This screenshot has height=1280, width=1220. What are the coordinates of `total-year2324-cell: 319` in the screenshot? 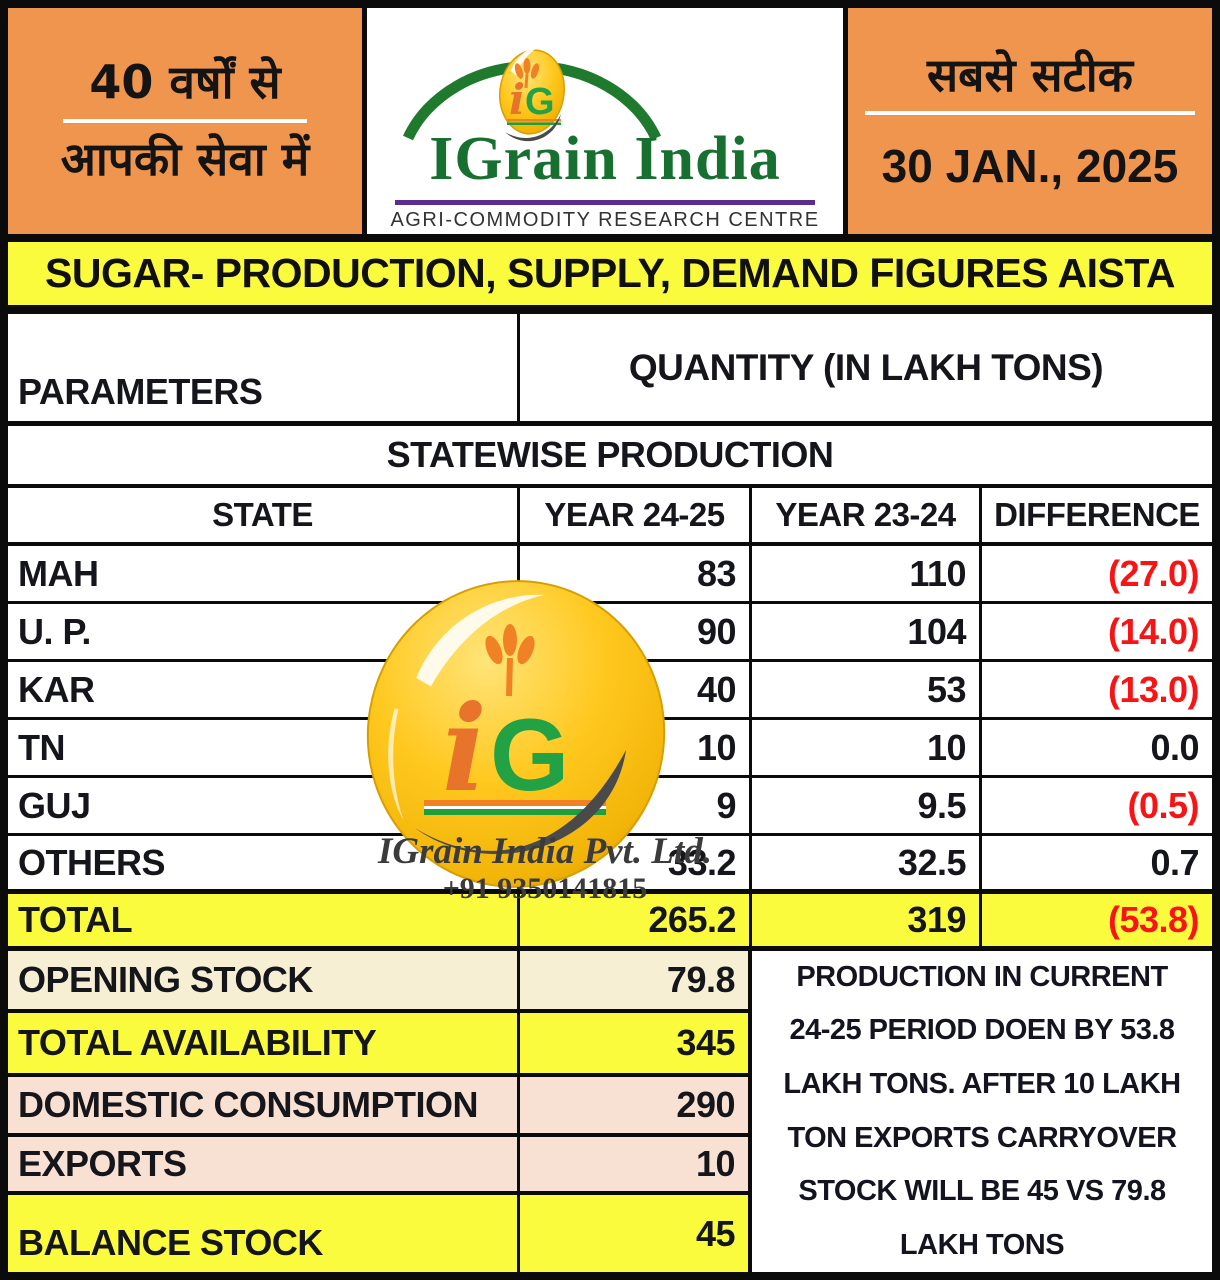 It's located at (867, 922).